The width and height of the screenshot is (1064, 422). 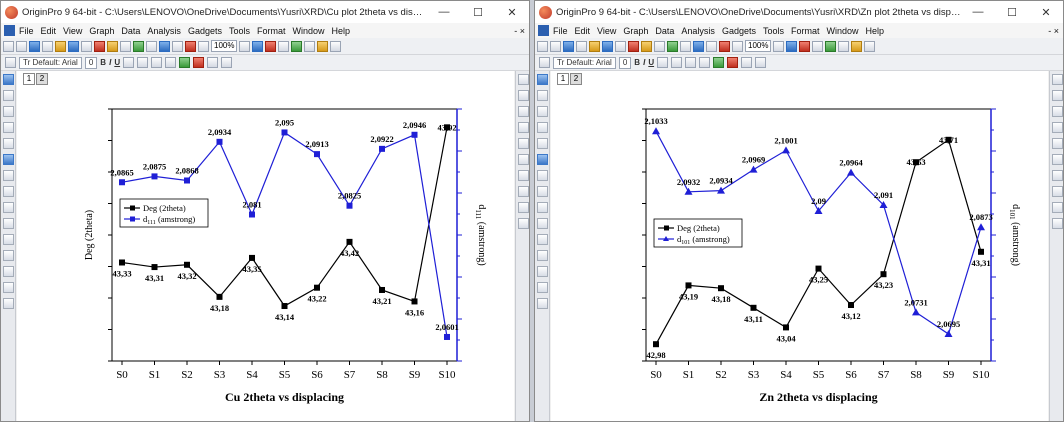 I want to click on menu-help: Help, so click(x=875, y=30).